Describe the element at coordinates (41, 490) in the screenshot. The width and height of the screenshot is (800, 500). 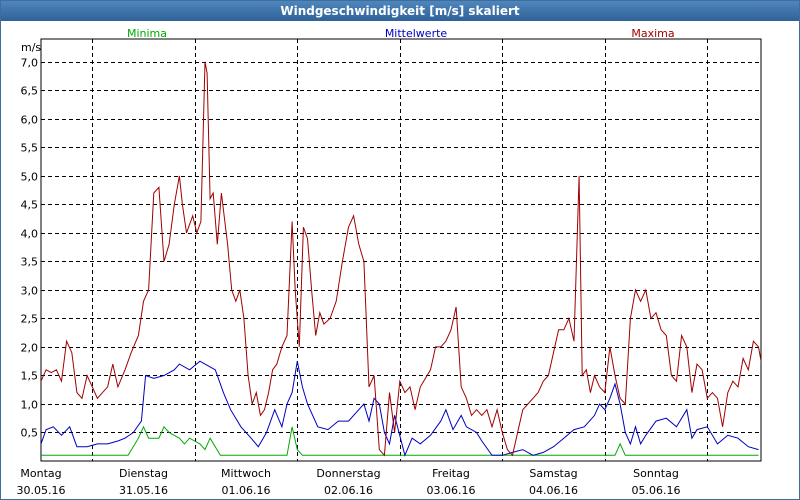
I see `x-tick-date: 30.05.16` at that location.